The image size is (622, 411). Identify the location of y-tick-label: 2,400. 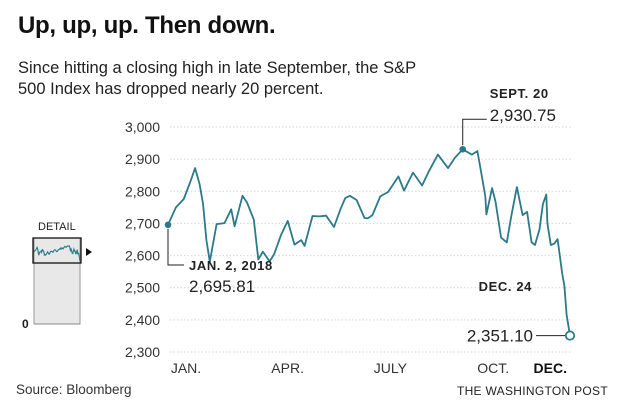
(142, 320).